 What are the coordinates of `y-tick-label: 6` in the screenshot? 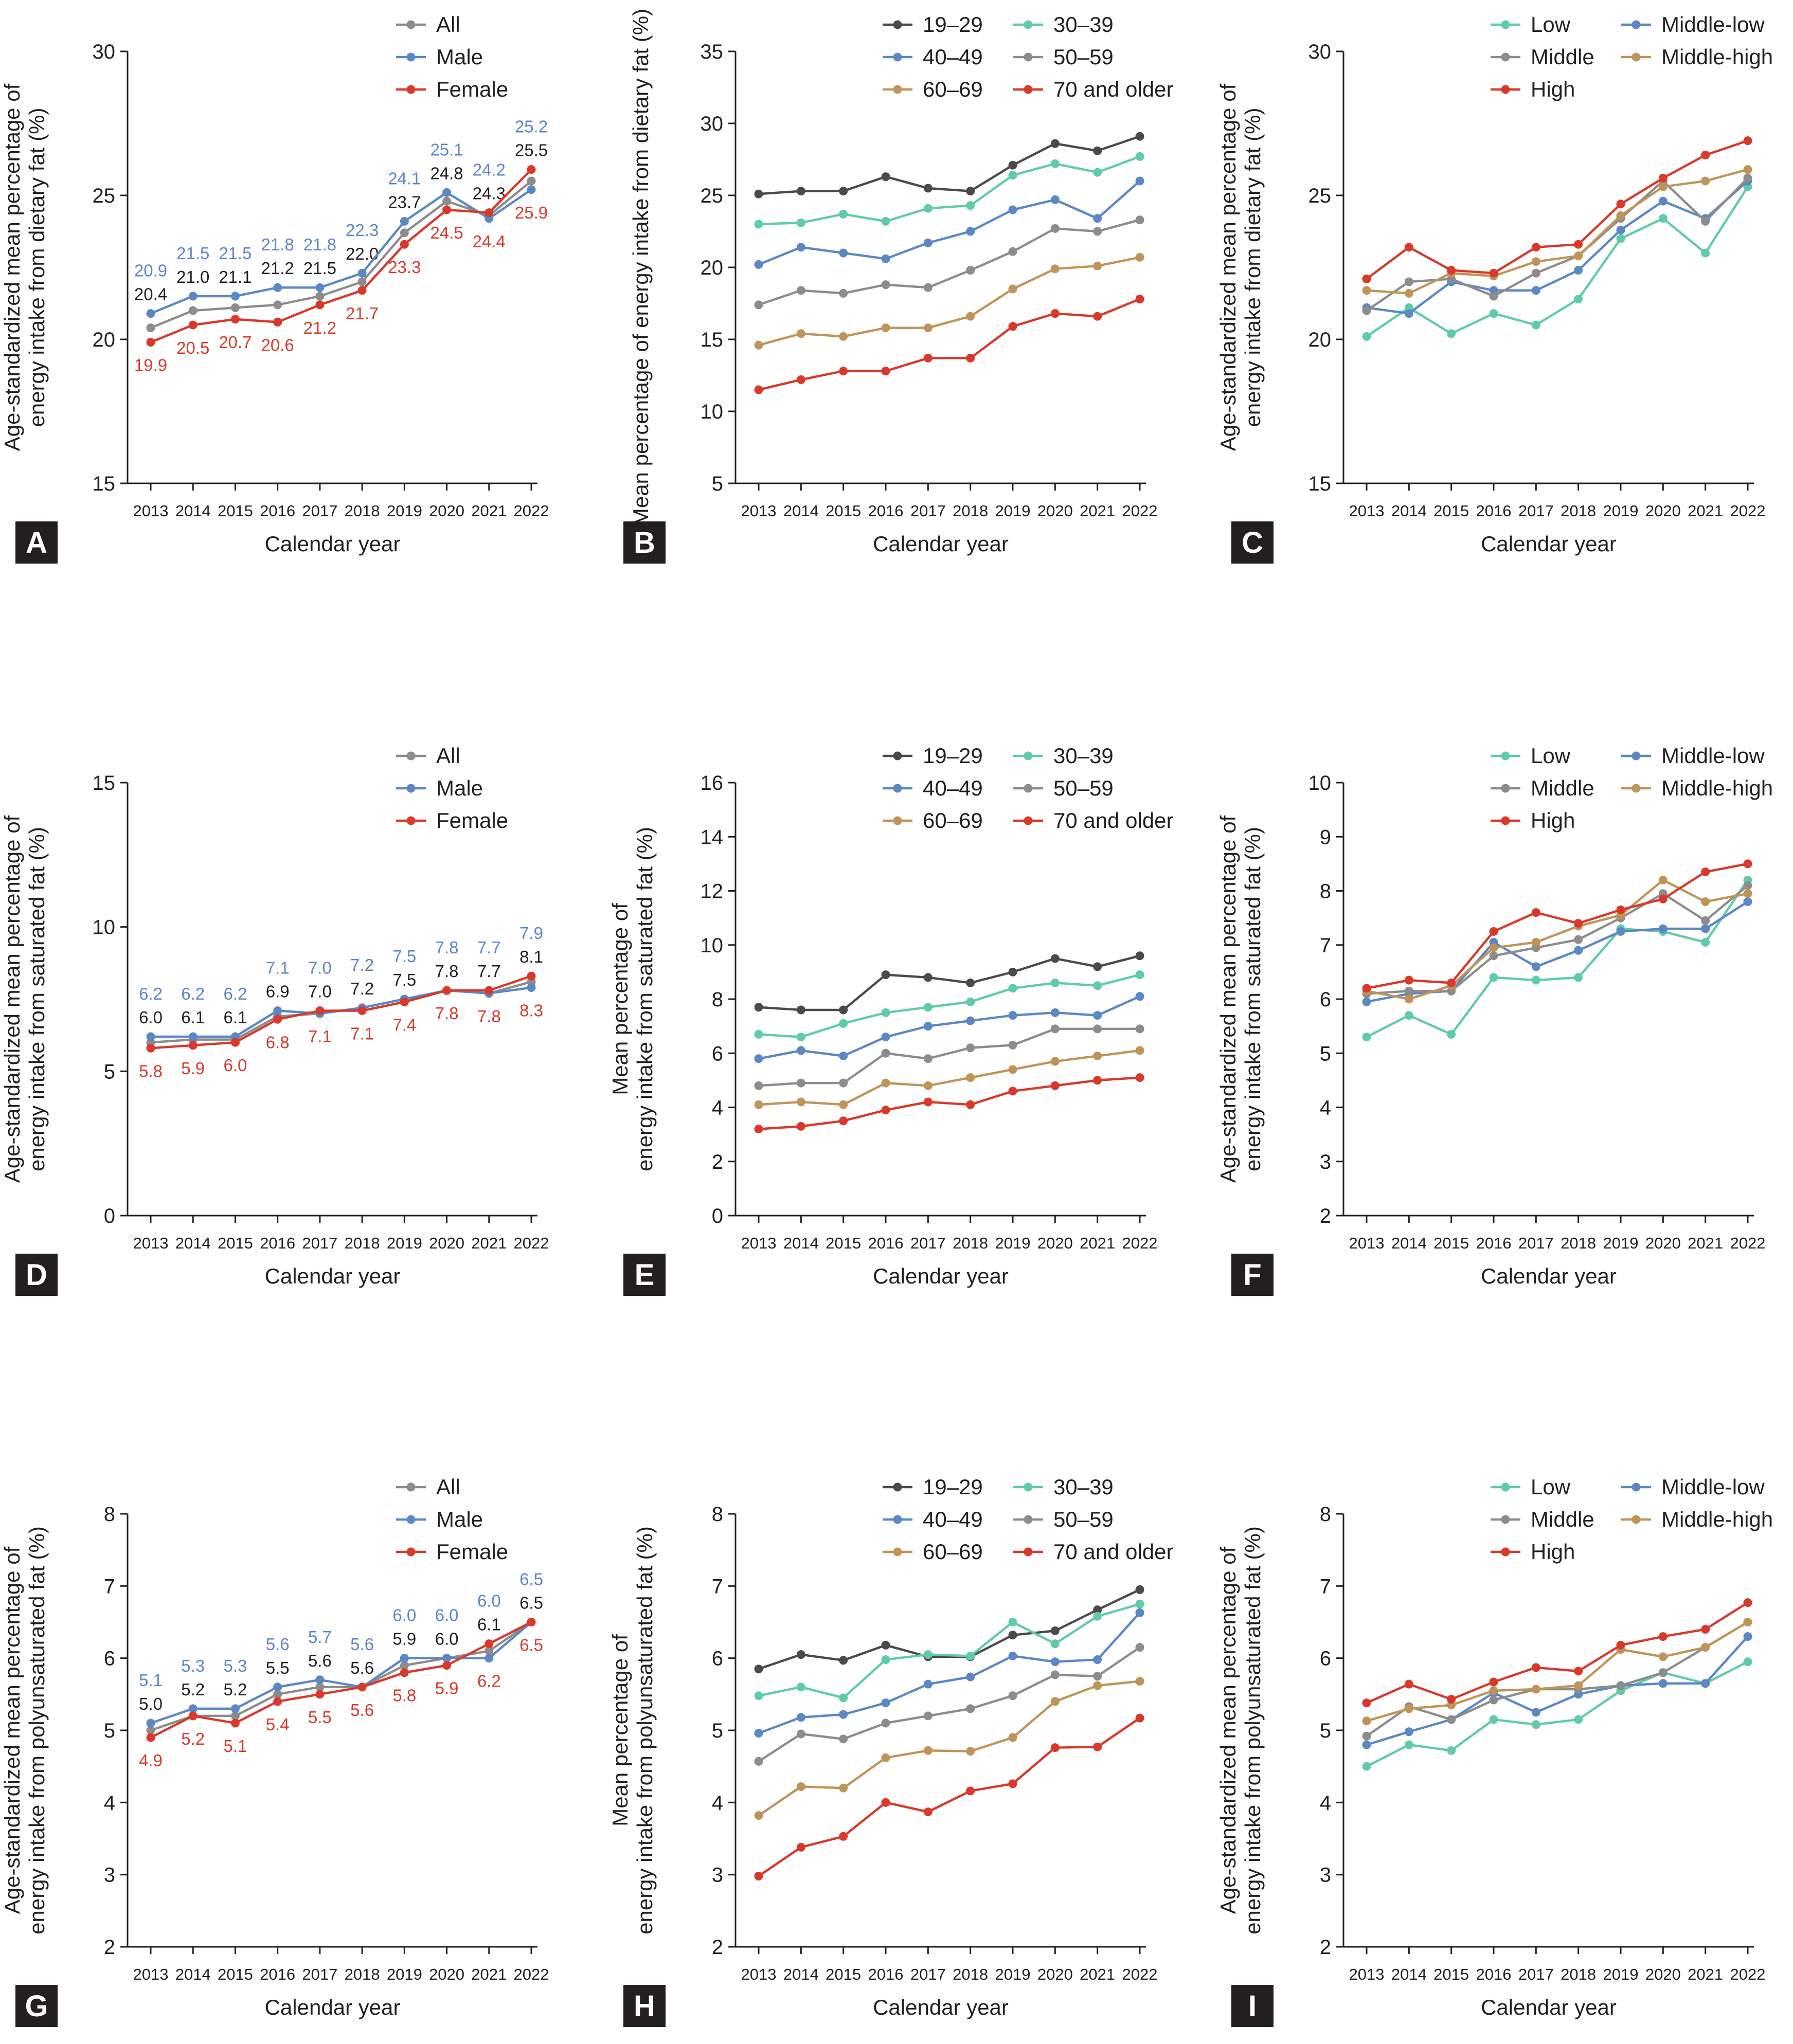 It's located at (1326, 1659).